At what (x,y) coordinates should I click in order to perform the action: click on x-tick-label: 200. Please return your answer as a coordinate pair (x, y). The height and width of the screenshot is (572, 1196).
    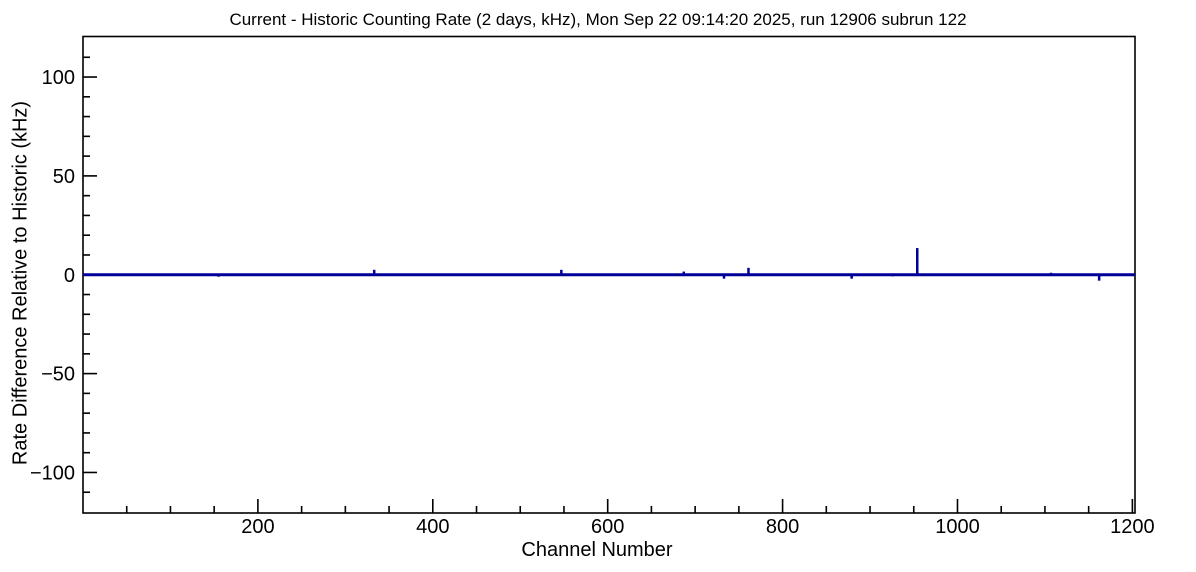
    Looking at the image, I should click on (257, 527).